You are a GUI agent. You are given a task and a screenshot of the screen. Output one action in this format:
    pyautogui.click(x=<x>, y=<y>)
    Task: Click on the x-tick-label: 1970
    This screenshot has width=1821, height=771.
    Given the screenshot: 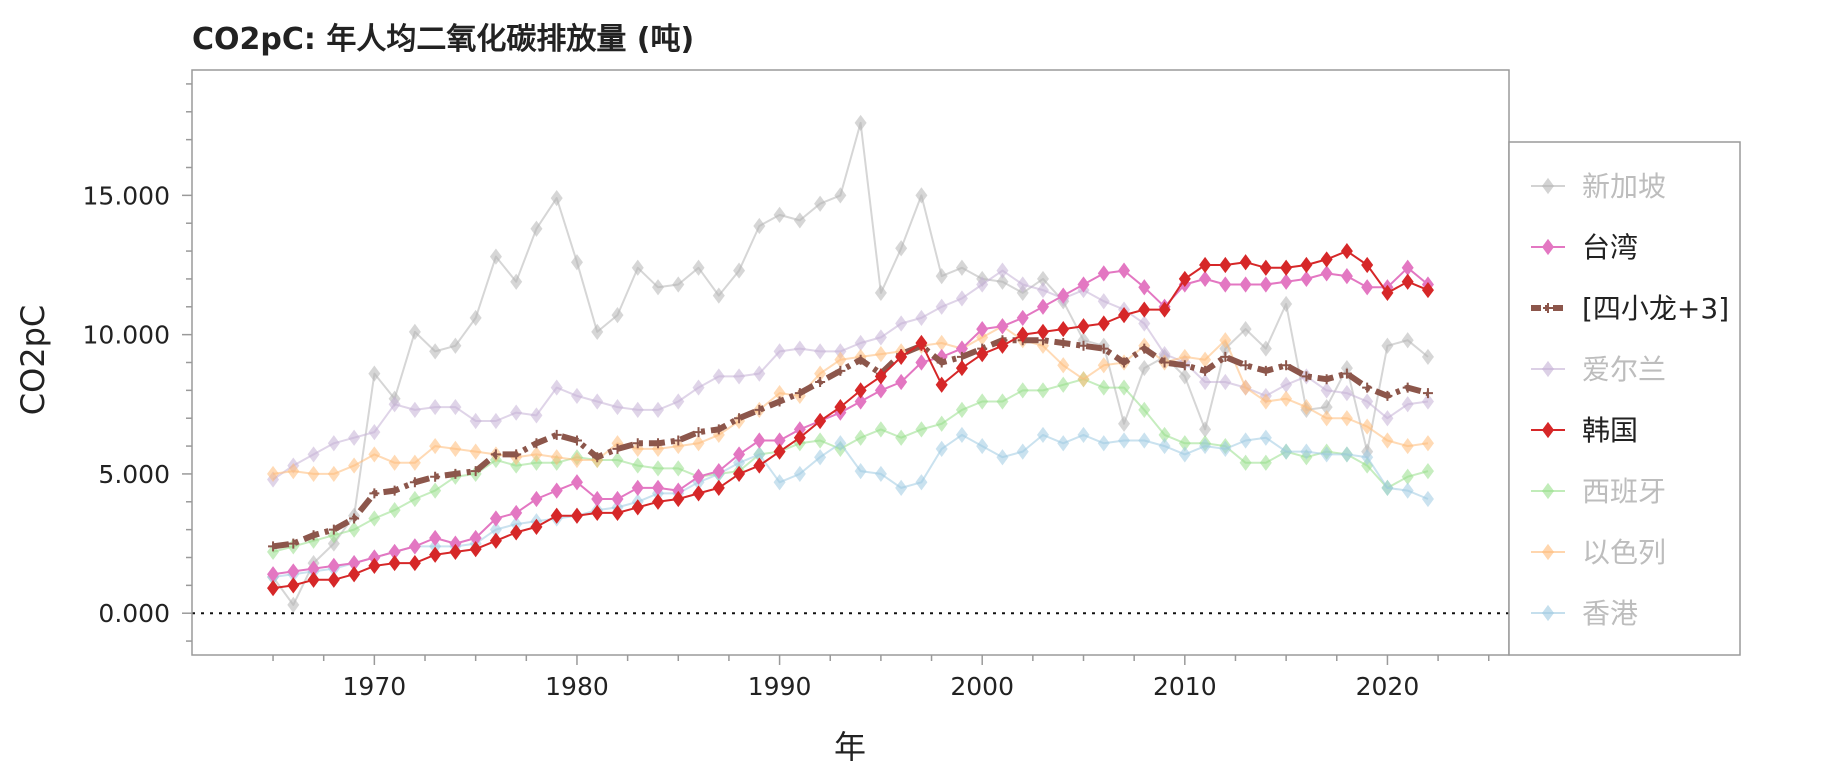 What is the action you would take?
    pyautogui.click(x=375, y=686)
    